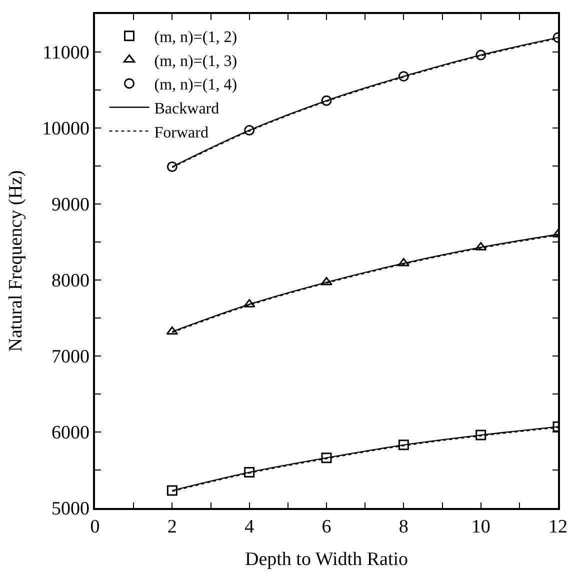 Image resolution: width=580 pixels, height=578 pixels. I want to click on legend-label: Forward, so click(181, 133).